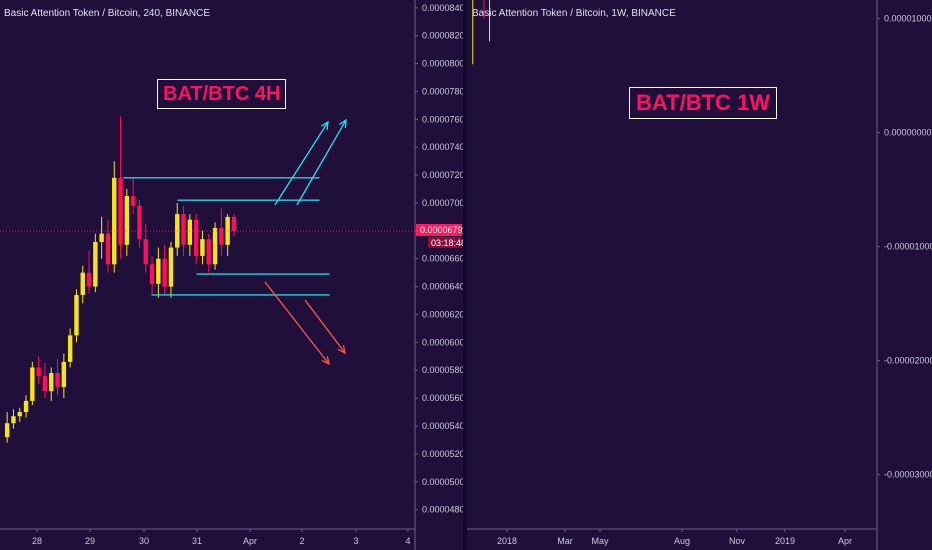 This screenshot has width=932, height=550. Describe the element at coordinates (446, 147) in the screenshot. I see `y-tick-label: 0.00007400` at that location.